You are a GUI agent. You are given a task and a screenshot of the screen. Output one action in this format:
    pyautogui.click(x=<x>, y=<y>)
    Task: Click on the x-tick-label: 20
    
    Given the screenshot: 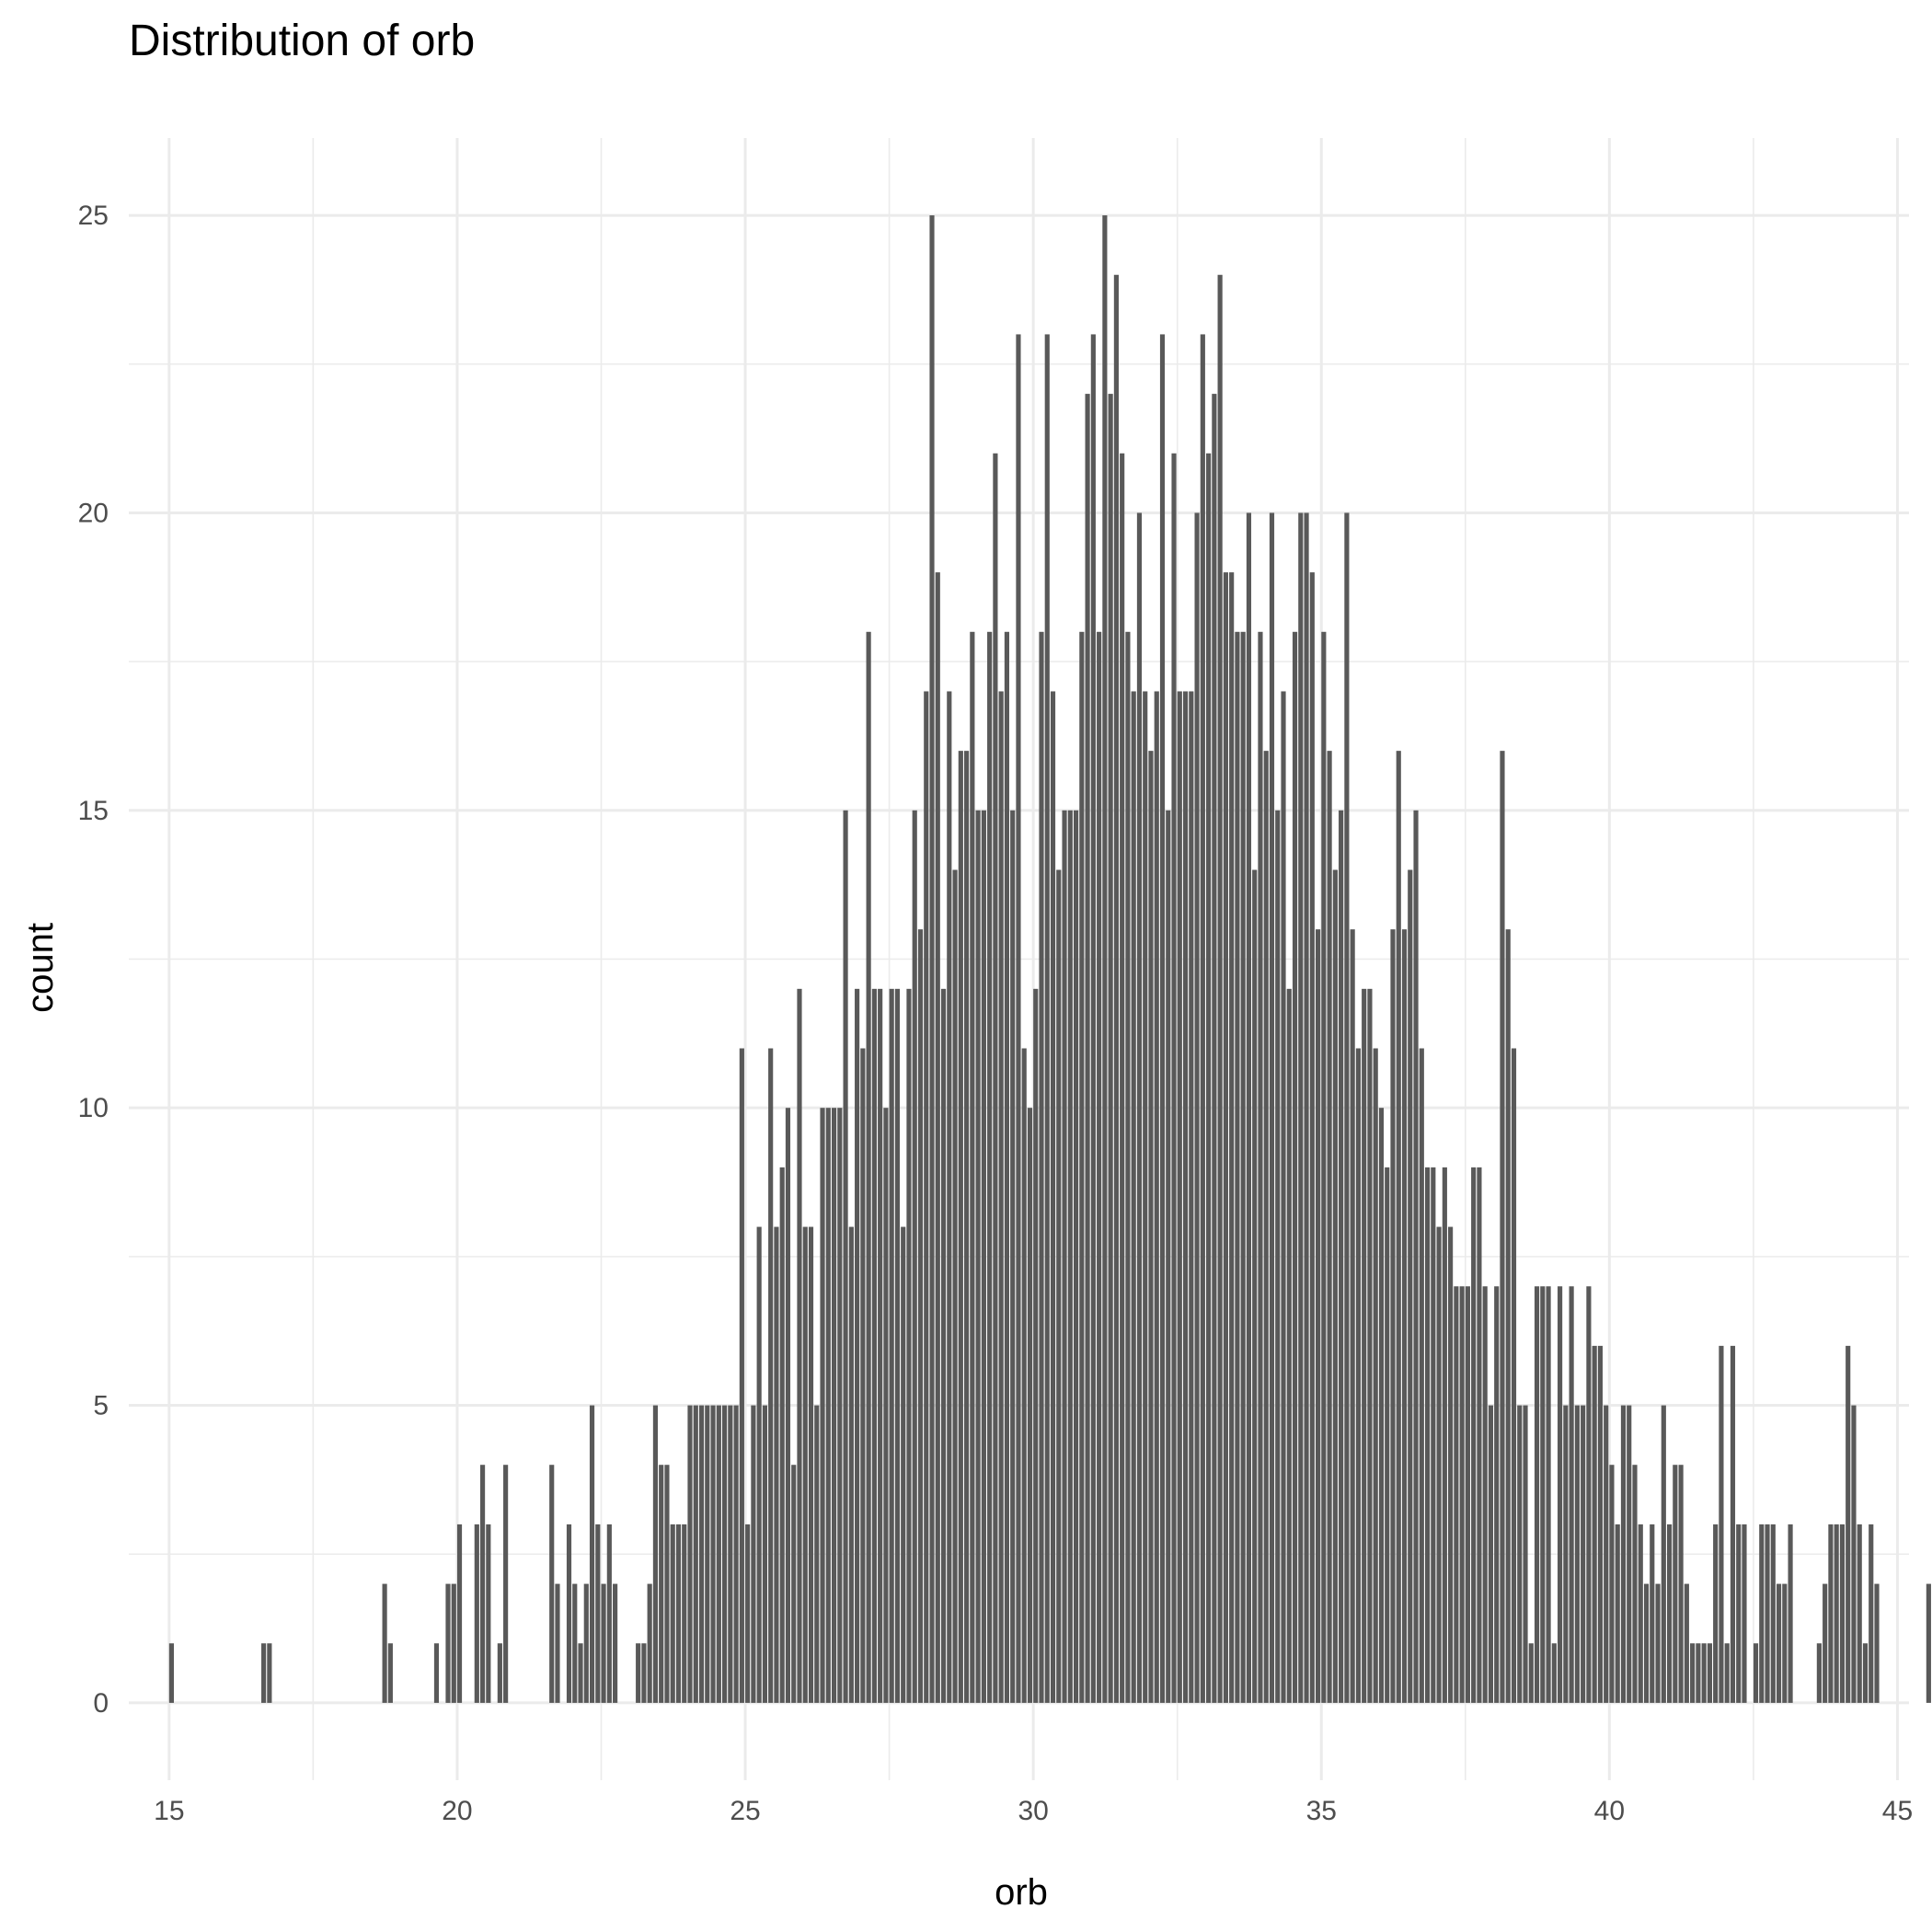 What is the action you would take?
    pyautogui.click(x=457, y=1811)
    